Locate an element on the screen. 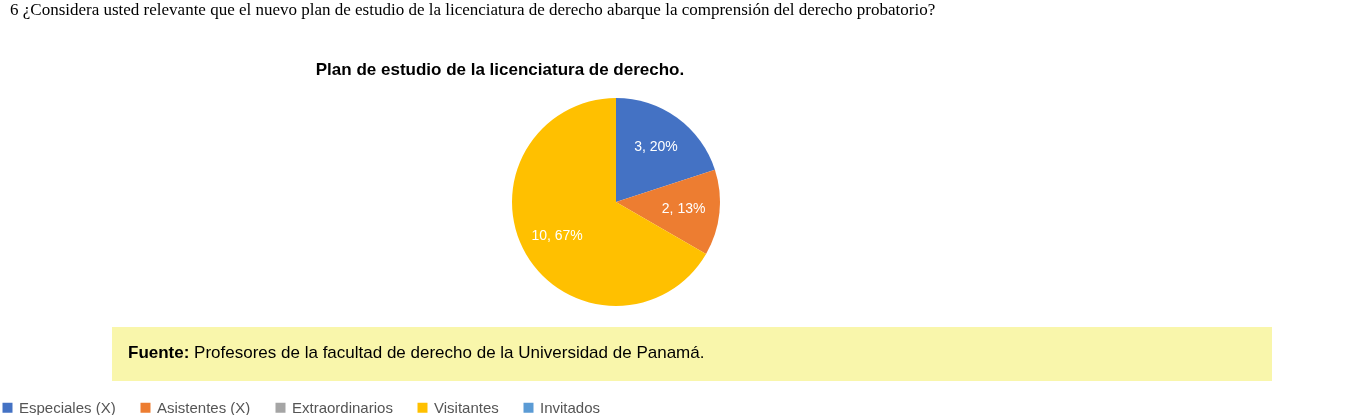 This screenshot has width=1364, height=415. data-label: 3, 20% is located at coordinates (656, 145).